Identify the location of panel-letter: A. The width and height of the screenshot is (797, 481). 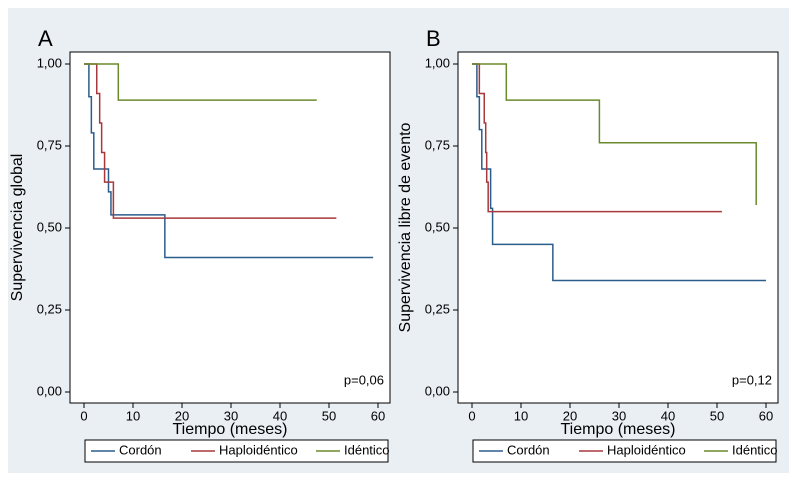
(45, 38).